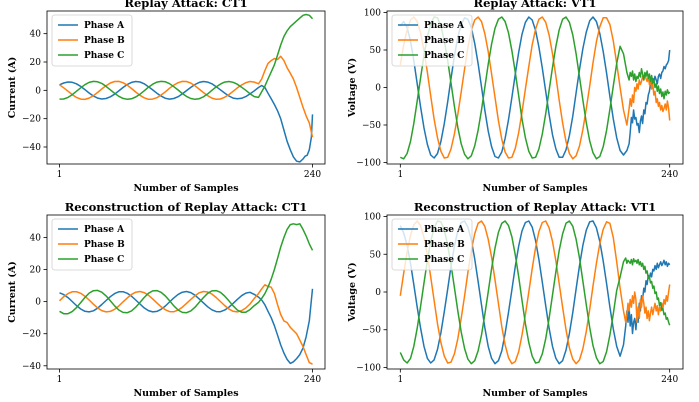  I want to click on chart-title: Replay Attack: CT1, so click(185, 5).